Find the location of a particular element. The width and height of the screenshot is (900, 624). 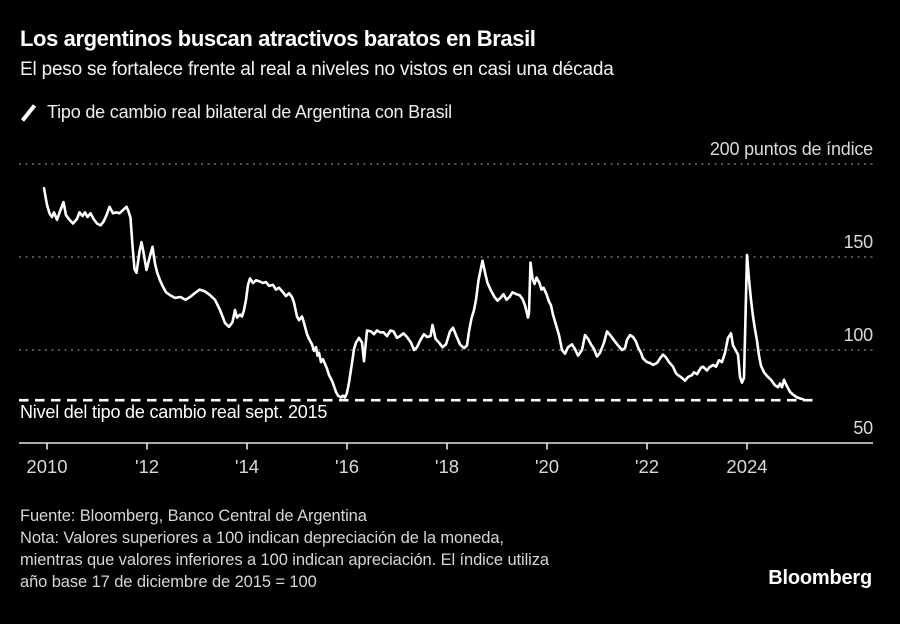

y-tick-label-200: 200 puntos de índice is located at coordinates (791, 149).